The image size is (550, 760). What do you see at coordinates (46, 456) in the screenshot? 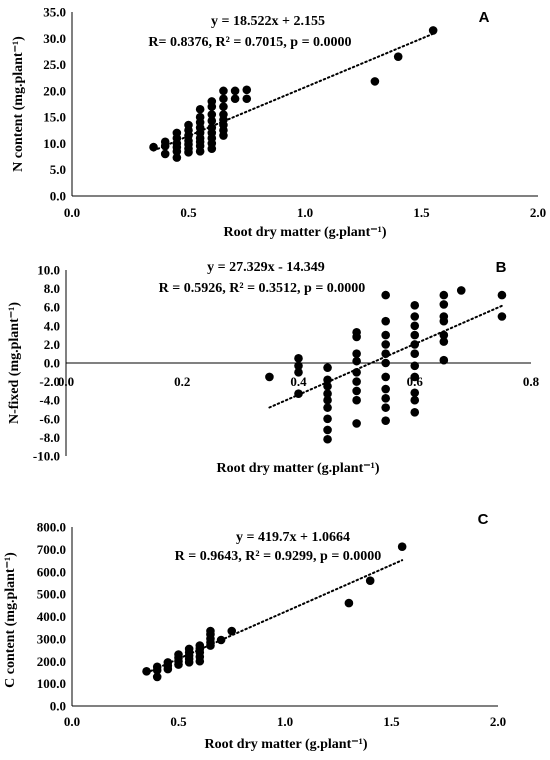
I see `y-tick-label: -10.0` at bounding box center [46, 456].